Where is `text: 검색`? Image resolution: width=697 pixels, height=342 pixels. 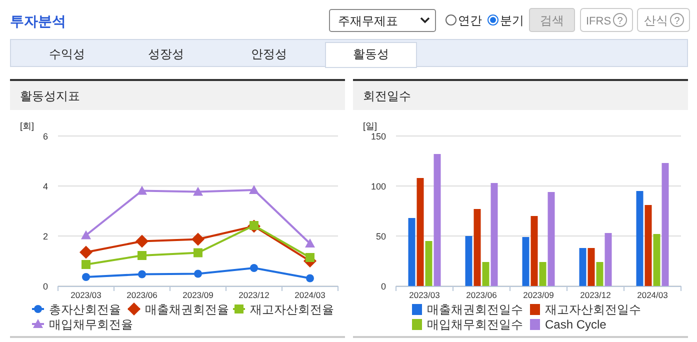 text: 검색 is located at coordinates (552, 21).